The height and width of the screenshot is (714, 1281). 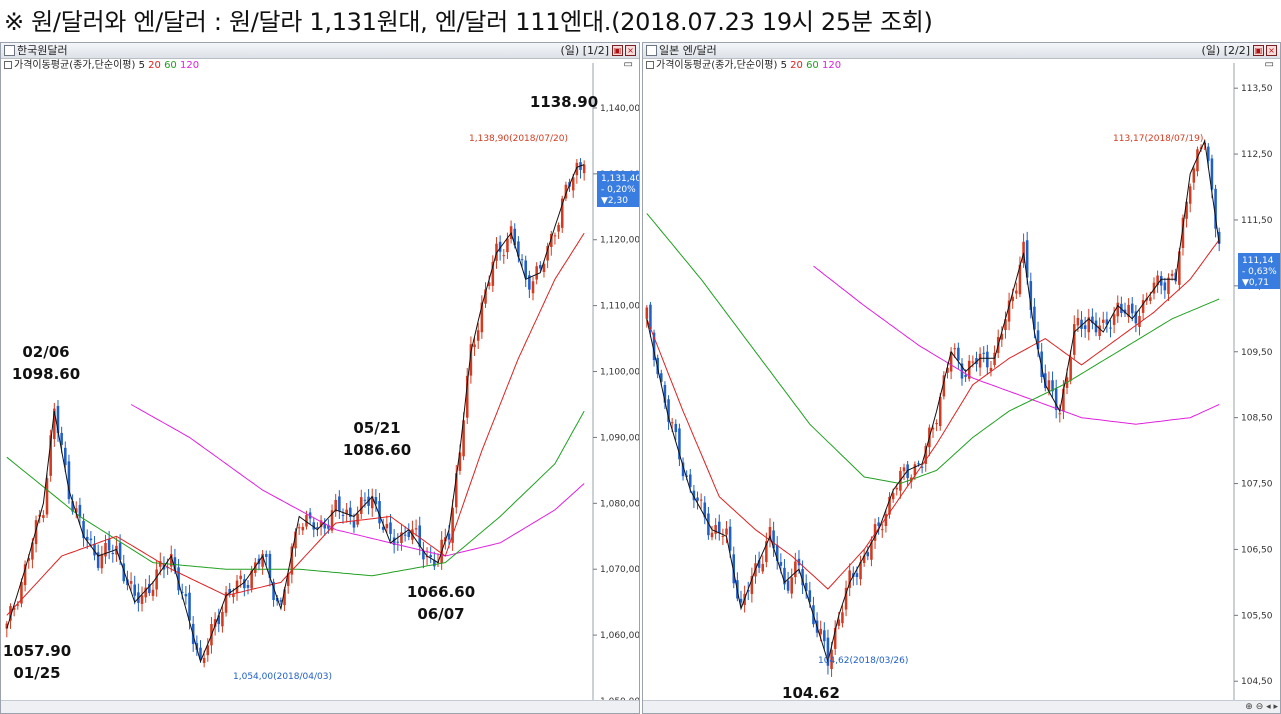 What do you see at coordinates (961, 51) in the screenshot?
I see `panel-titlebar: 일본 엔/달러 (일) [2/2] ▣ ×` at bounding box center [961, 51].